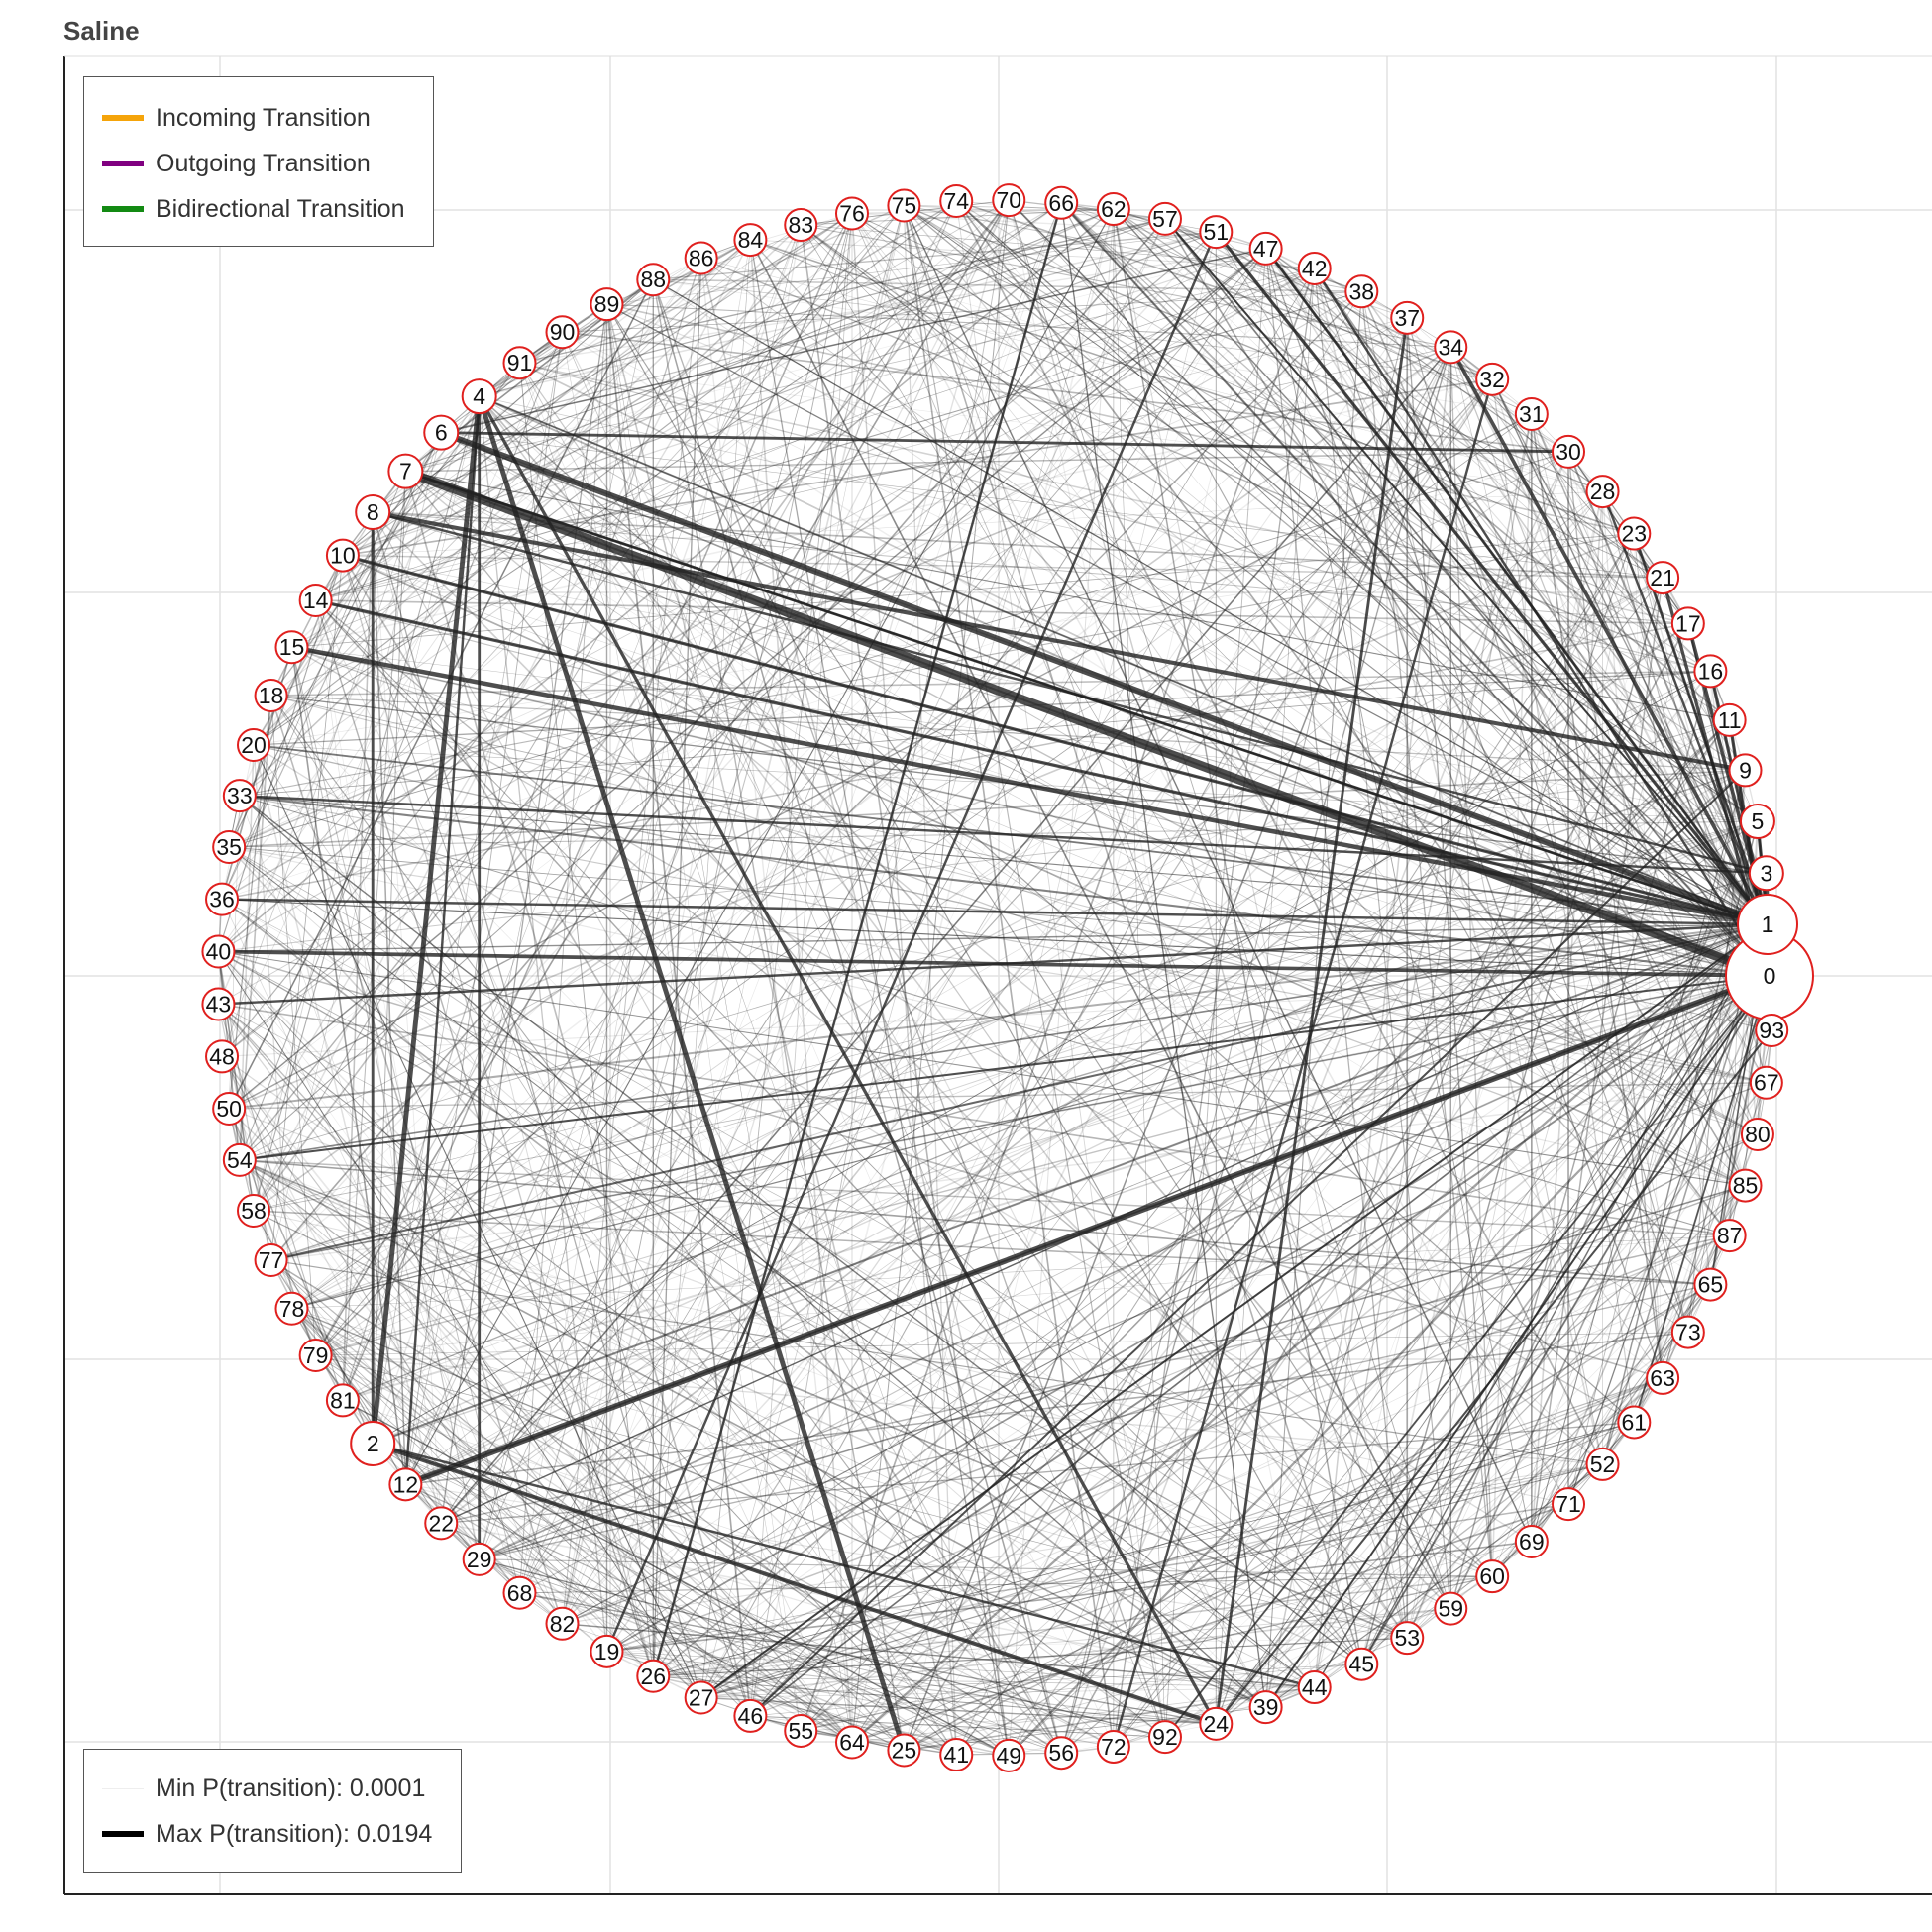 This screenshot has width=1932, height=1932. I want to click on node-28: 28, so click(1603, 492).